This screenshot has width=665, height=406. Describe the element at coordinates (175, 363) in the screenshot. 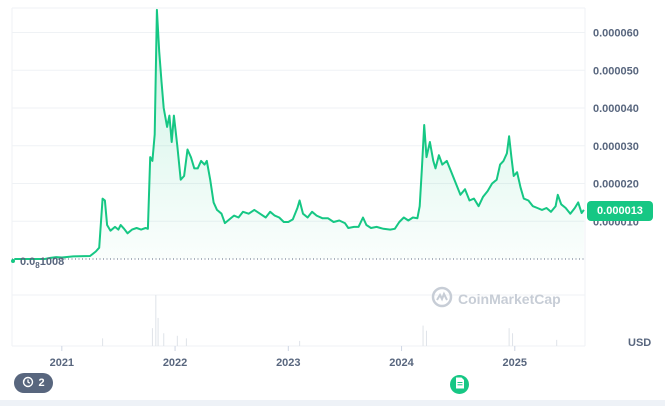

I see `x-tick-label: 2022` at that location.